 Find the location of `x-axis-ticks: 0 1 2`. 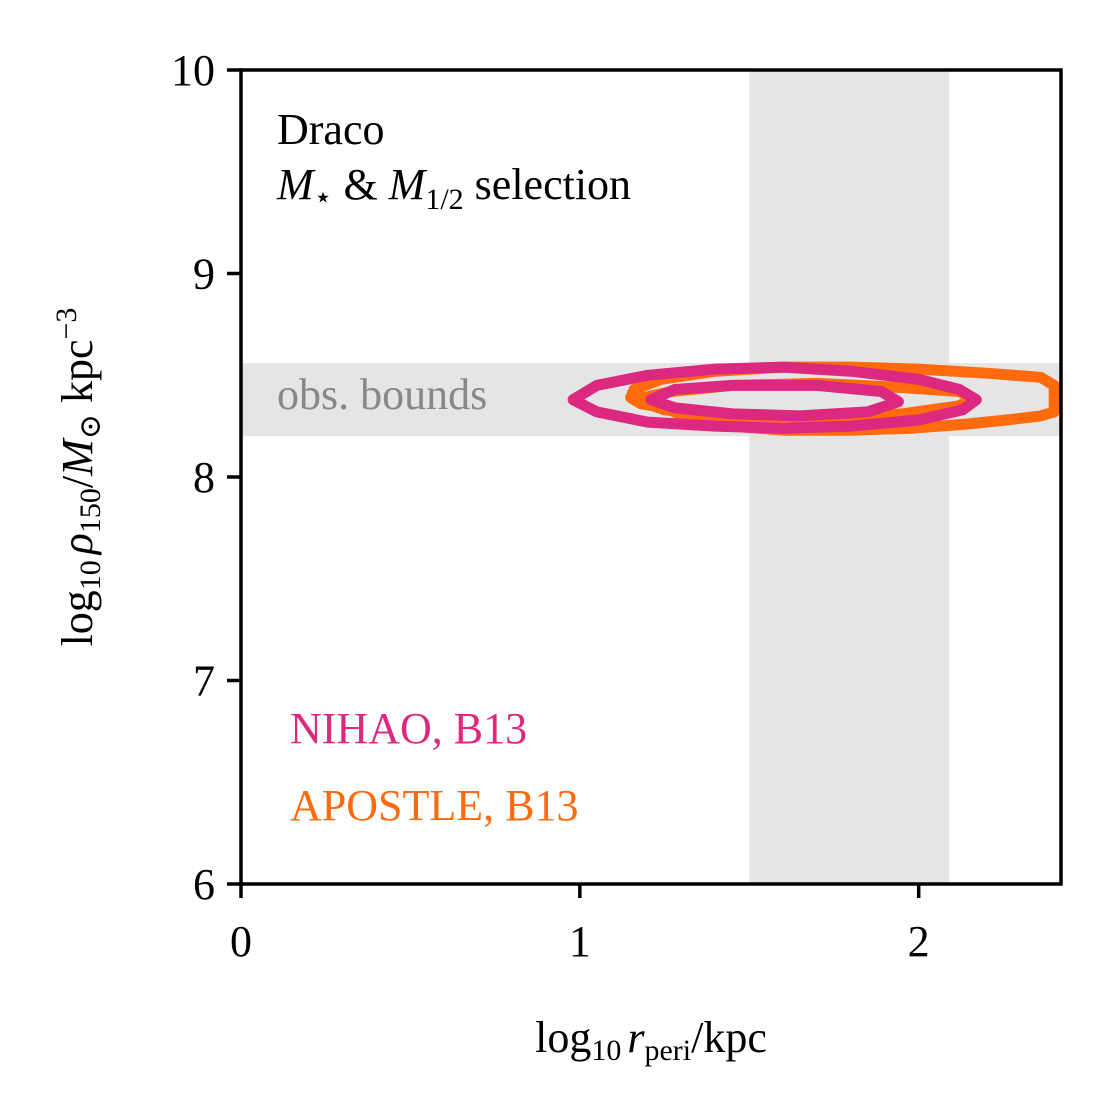

x-axis-ticks: 0 1 2 is located at coordinates (580, 925).